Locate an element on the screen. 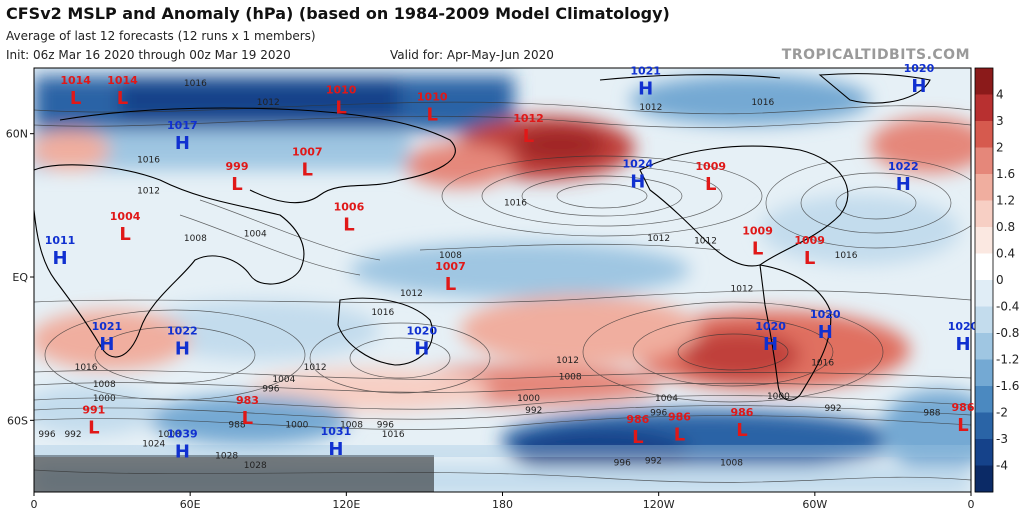 The image size is (1024, 513). pressure-value: 999 is located at coordinates (237, 166).